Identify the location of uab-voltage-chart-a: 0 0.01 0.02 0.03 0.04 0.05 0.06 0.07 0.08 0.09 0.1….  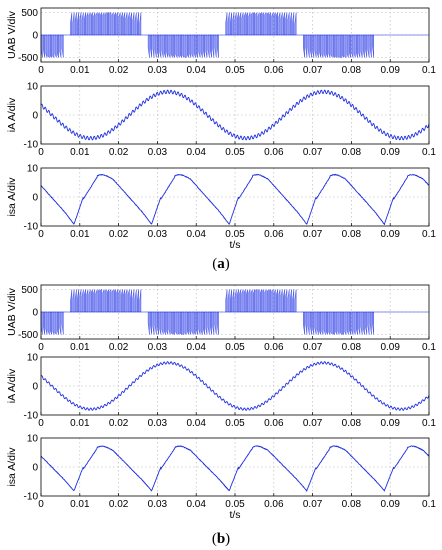
(221, 41).